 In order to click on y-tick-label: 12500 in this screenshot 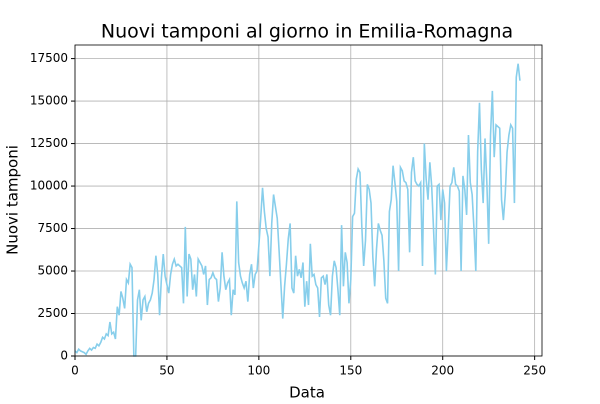, I will do `click(49, 143)`.